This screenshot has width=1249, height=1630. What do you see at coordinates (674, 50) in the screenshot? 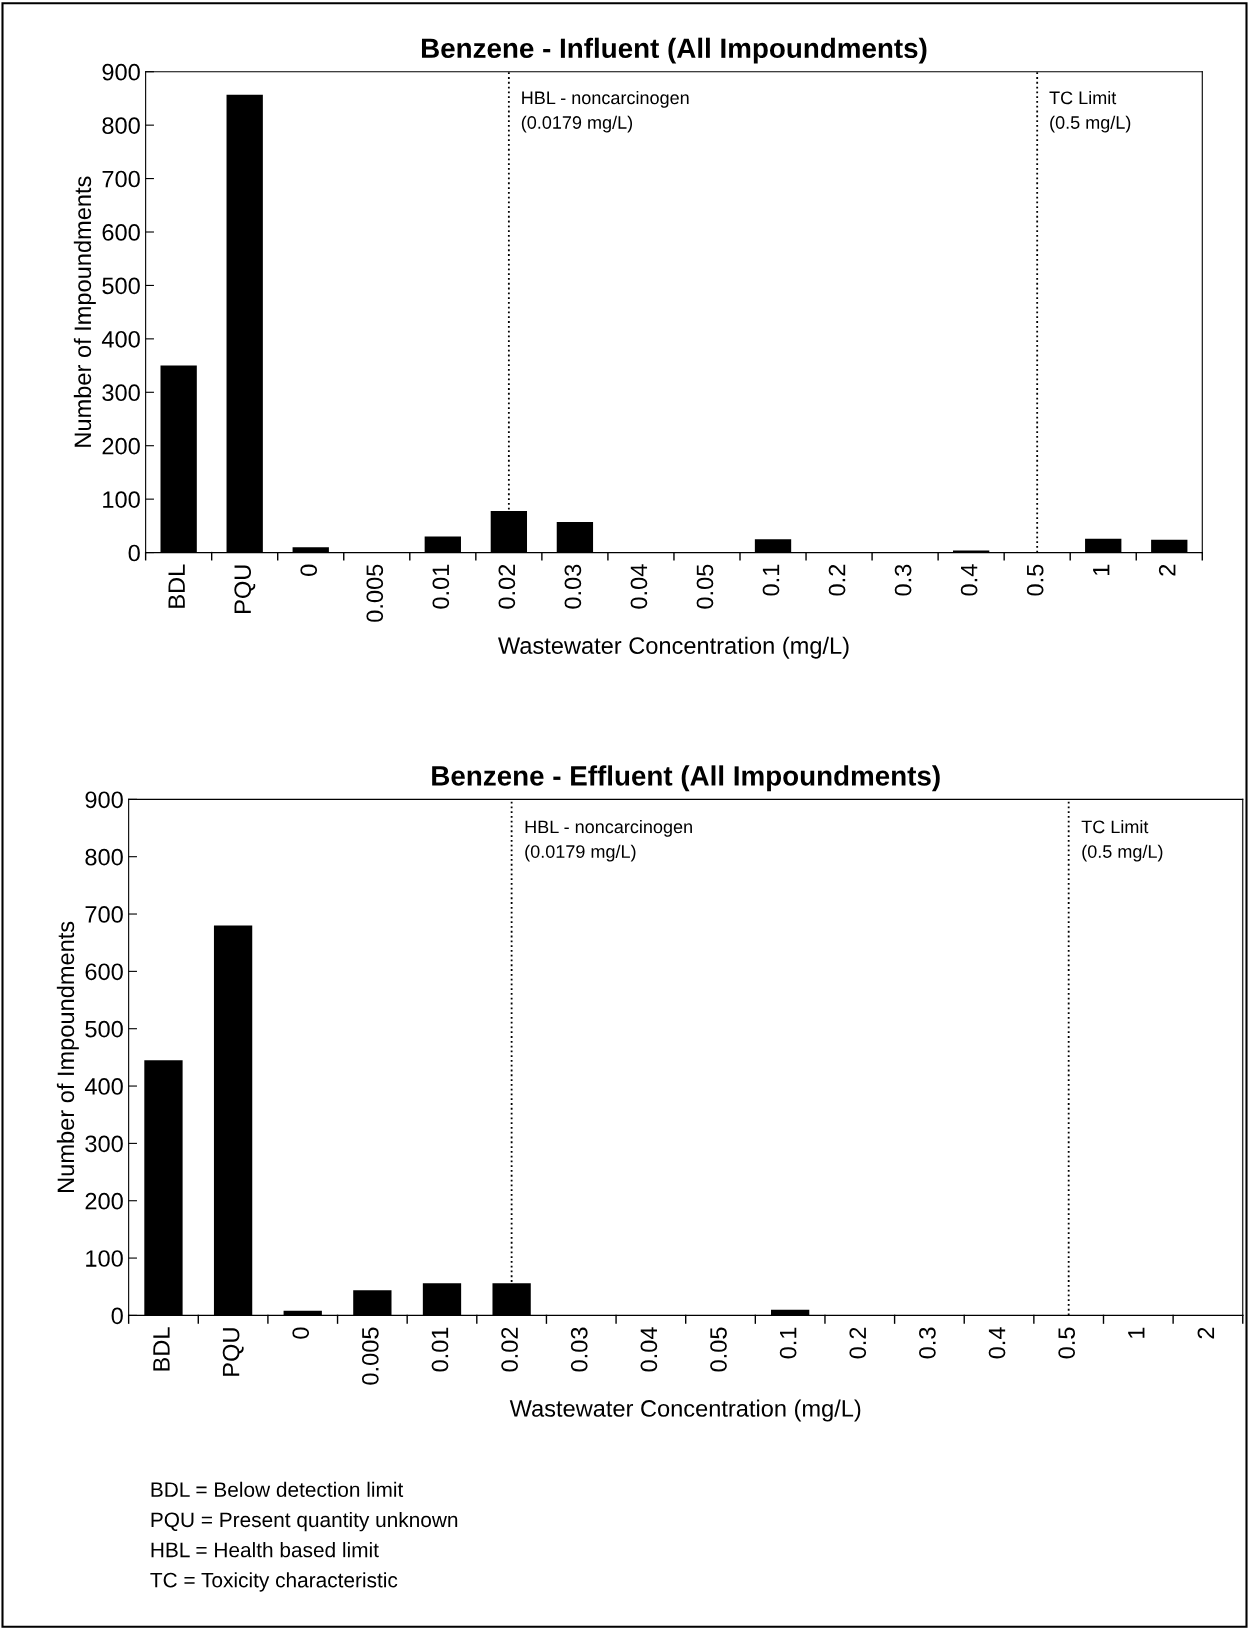
I see `chart-title: Benzene - Influent (All Impoundments)` at bounding box center [674, 50].